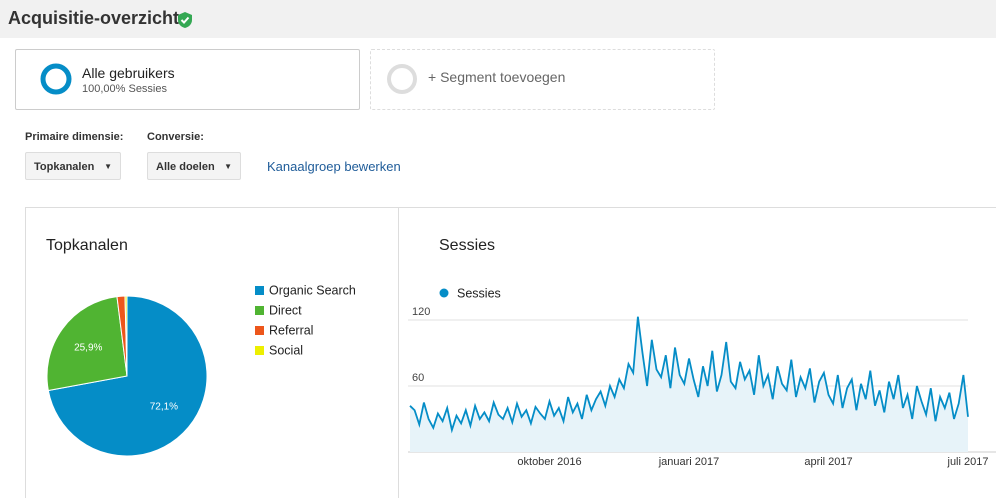 The height and width of the screenshot is (498, 996). I want to click on legend-label: Direct, so click(285, 310).